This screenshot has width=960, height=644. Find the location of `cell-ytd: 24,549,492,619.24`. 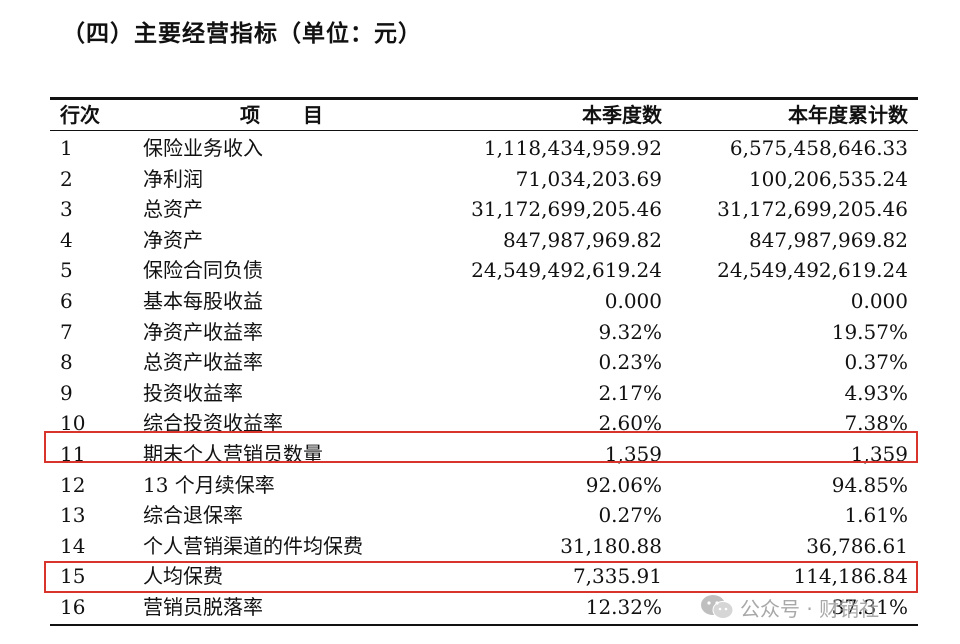

cell-ytd: 24,549,492,619.24 is located at coordinates (812, 270).